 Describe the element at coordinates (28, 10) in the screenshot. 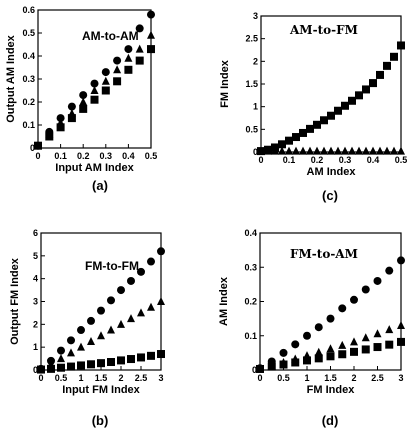

I see `y-tick-label: 0.6` at that location.